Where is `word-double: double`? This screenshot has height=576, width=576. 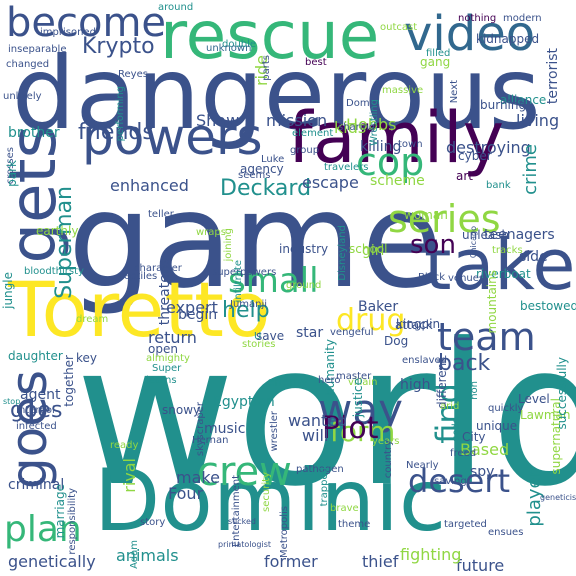
word-double: double is located at coordinates (239, 44).